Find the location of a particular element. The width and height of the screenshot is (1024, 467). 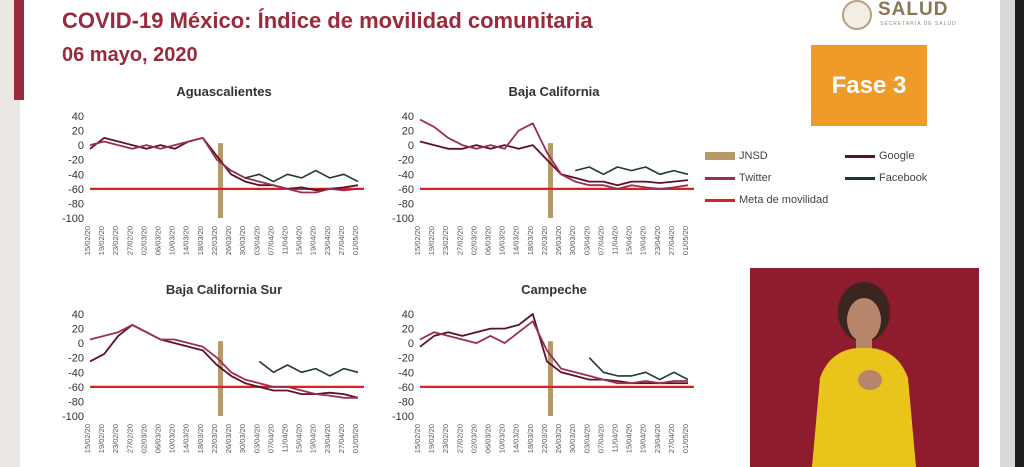

salud-logo: SALUD SECRETARÍA DE SALUD is located at coordinates (922, 17).